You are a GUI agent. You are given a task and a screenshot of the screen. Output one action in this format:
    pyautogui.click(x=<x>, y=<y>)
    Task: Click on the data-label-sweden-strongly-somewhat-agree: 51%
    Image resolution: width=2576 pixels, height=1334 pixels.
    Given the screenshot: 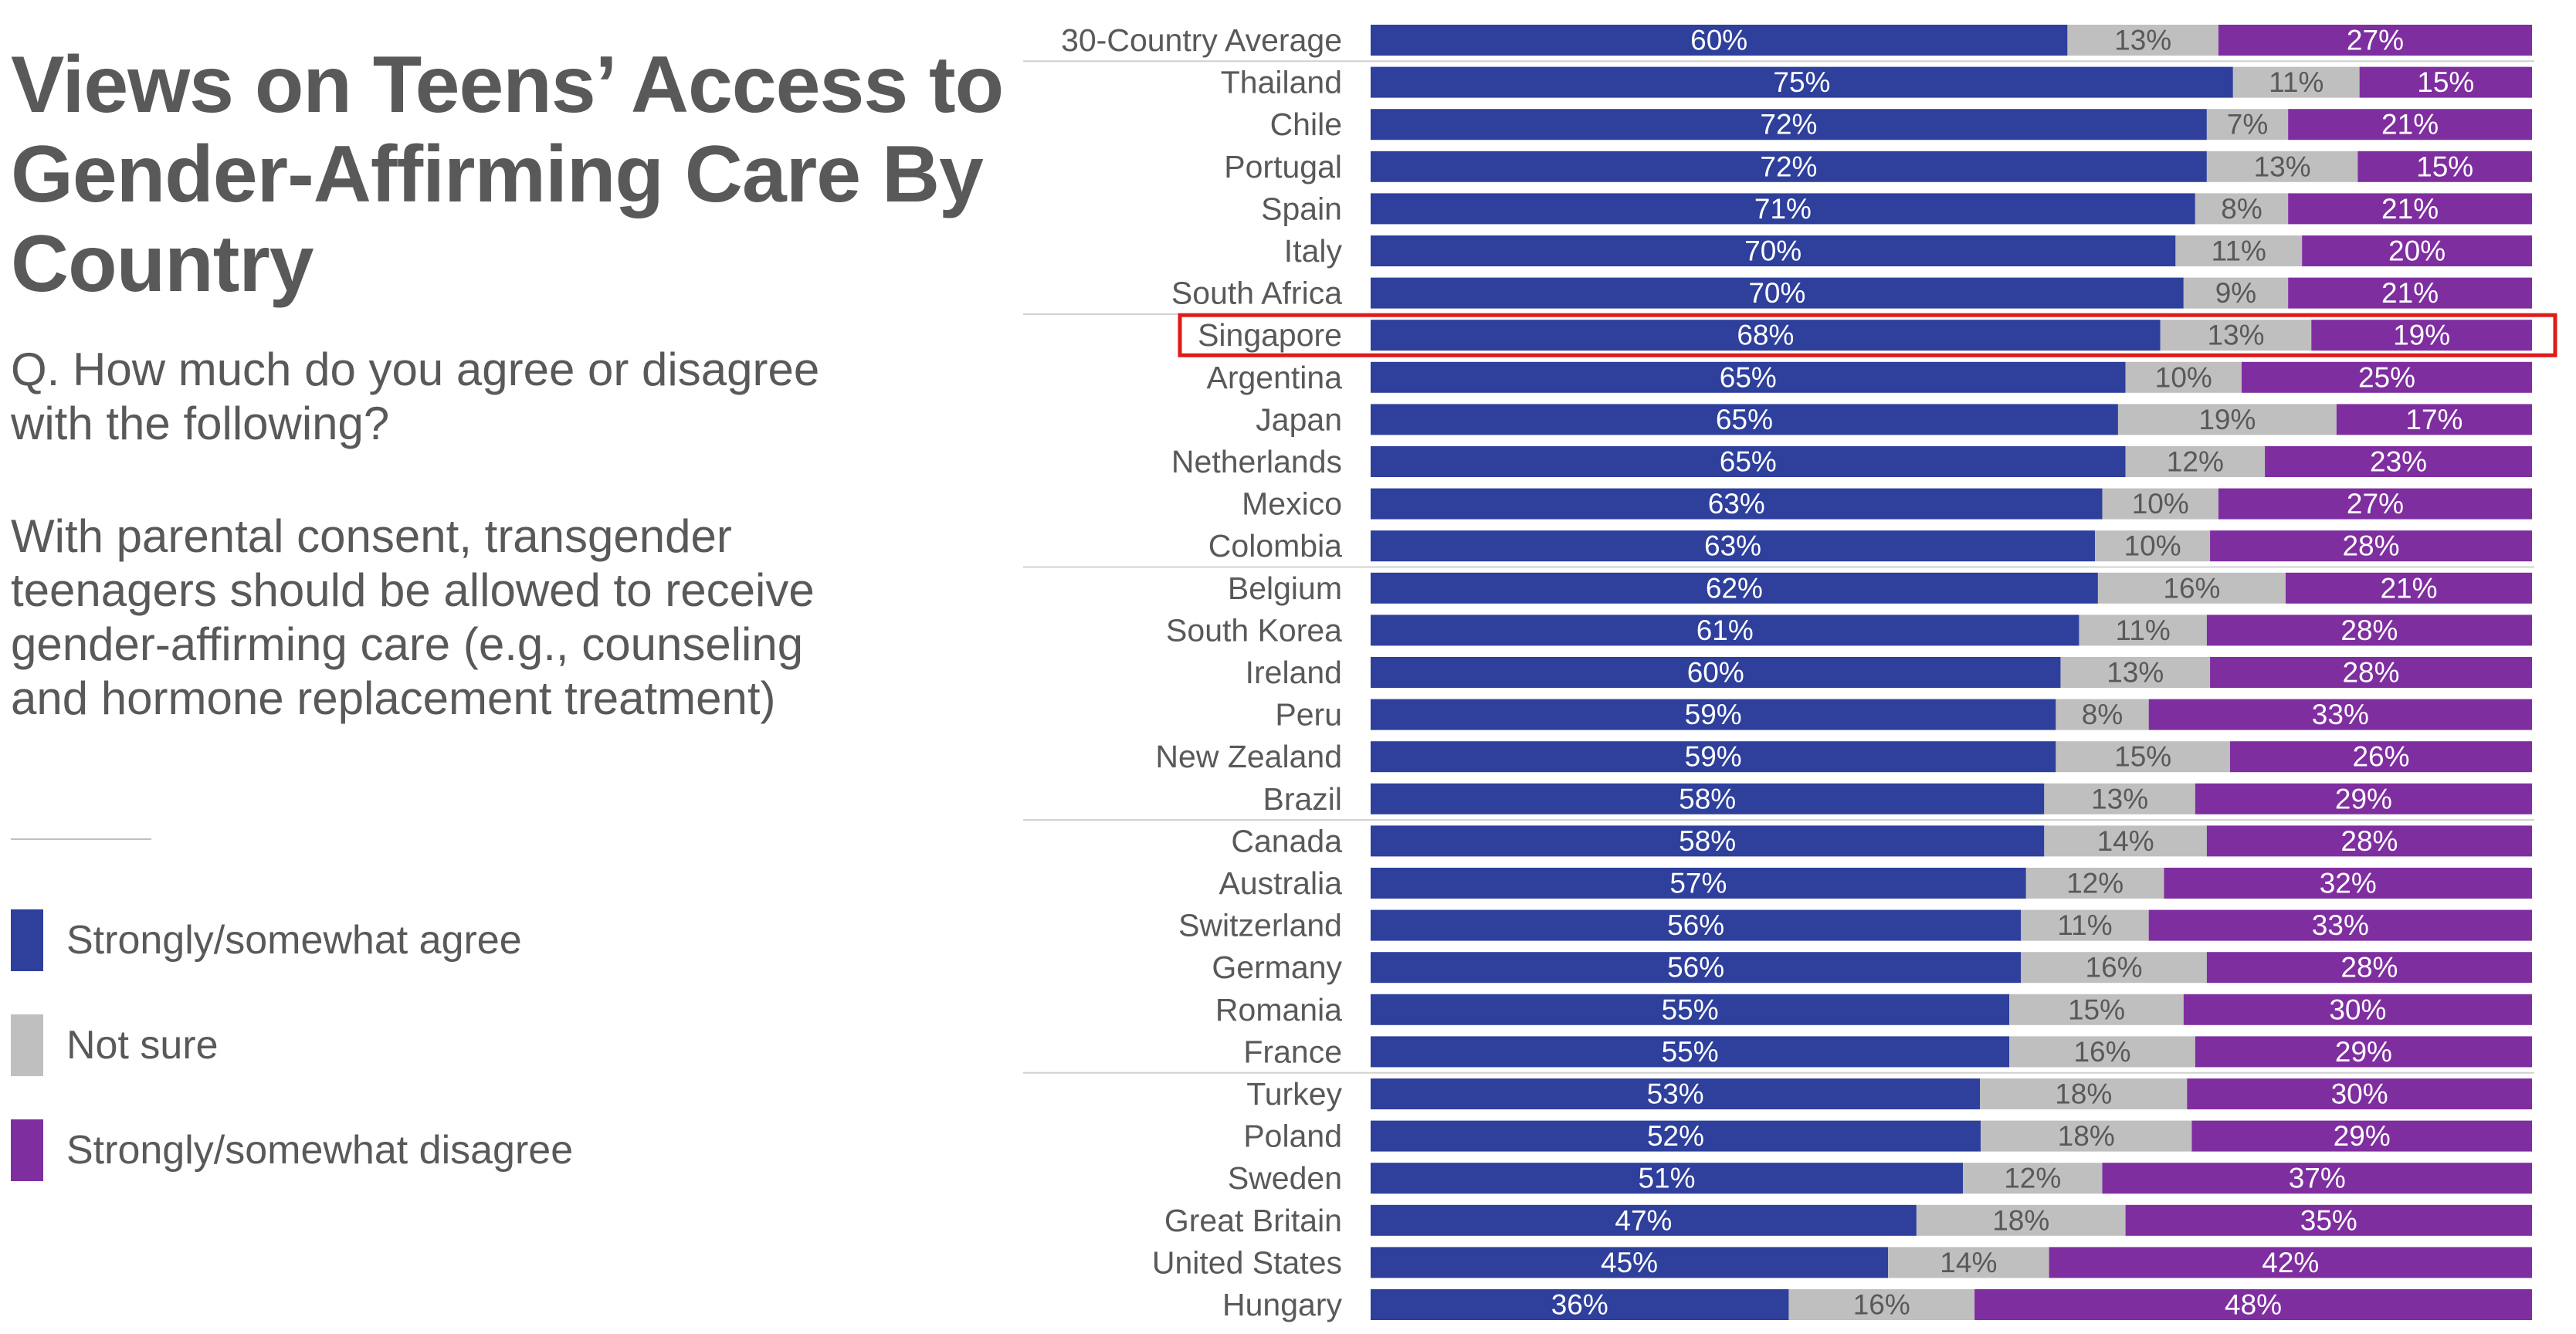 What is the action you would take?
    pyautogui.click(x=1666, y=1178)
    